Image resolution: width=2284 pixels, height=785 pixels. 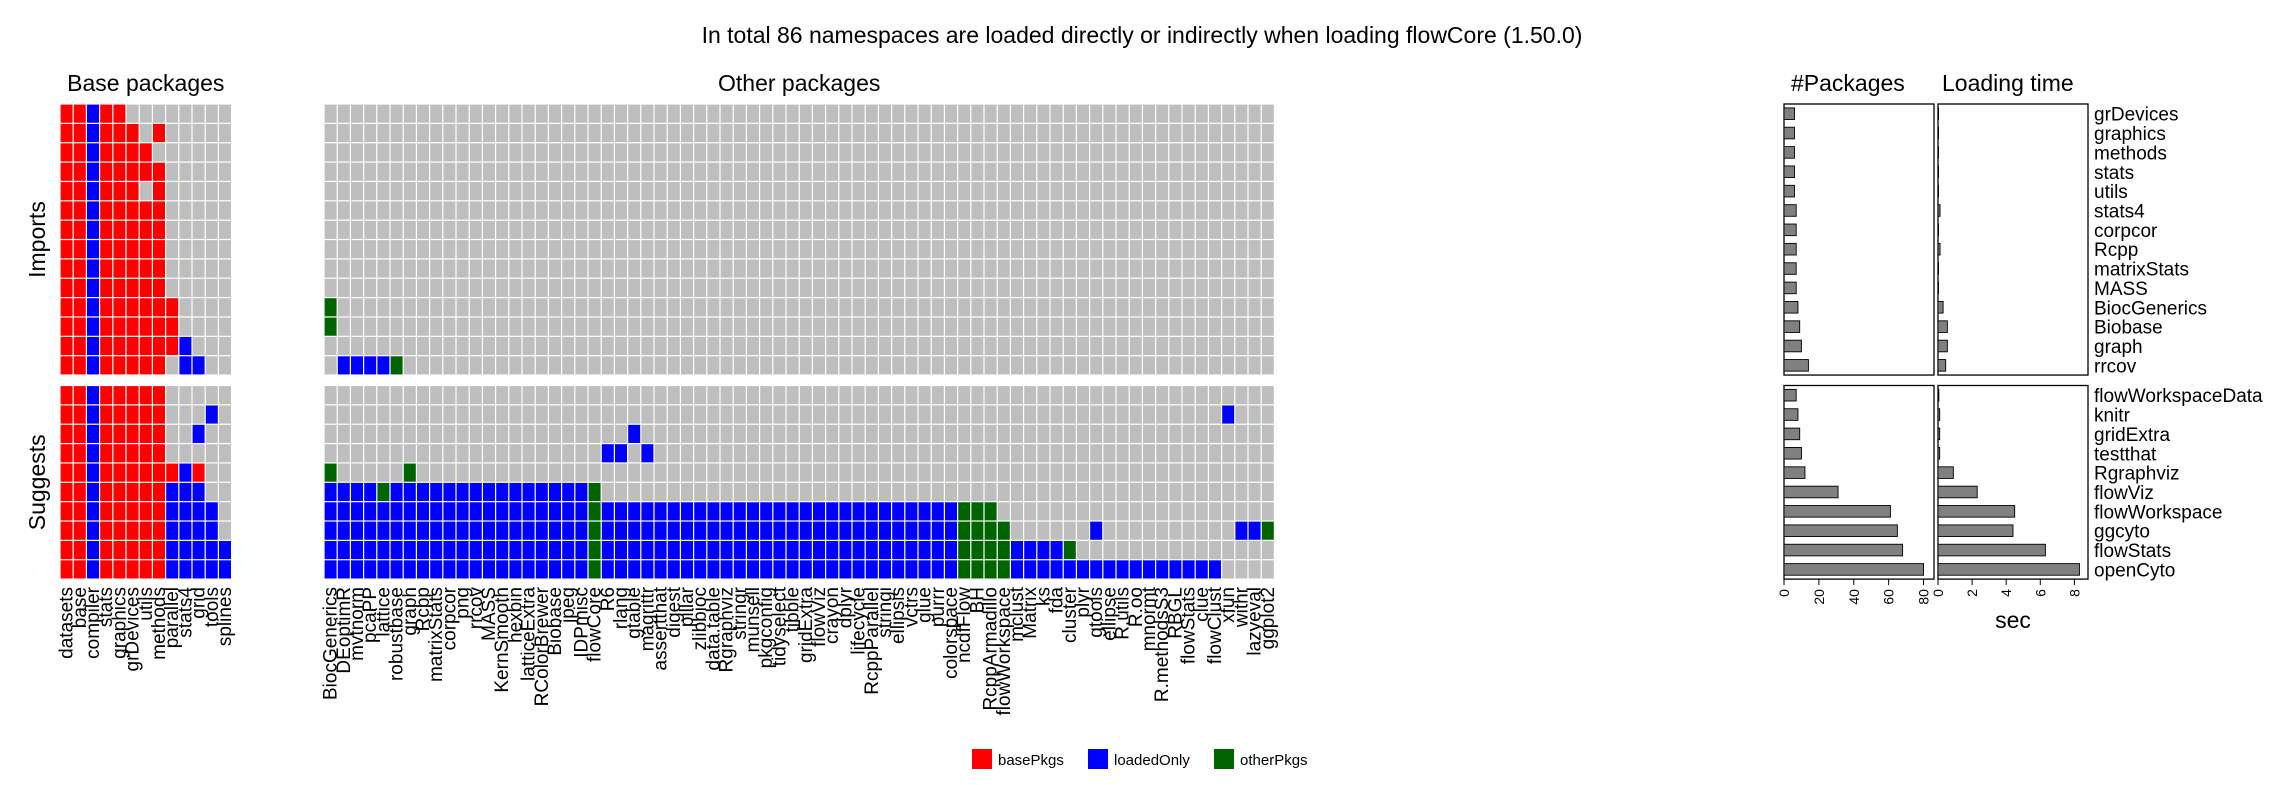 What do you see at coordinates (766, 511) in the screenshot?
I see `other-tile-flowworkspace-pkgconfig` at bounding box center [766, 511].